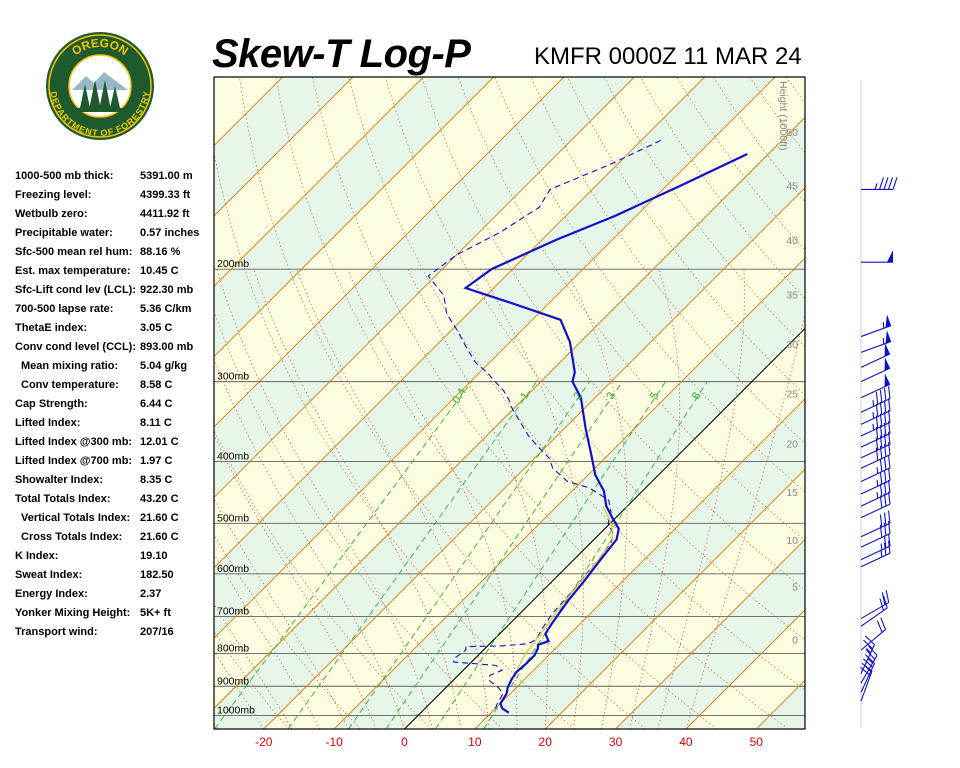 This screenshot has width=960, height=768. What do you see at coordinates (115, 253) in the screenshot?
I see `index-row: Sfc-500 mean rel hum: 88.16 %` at bounding box center [115, 253].